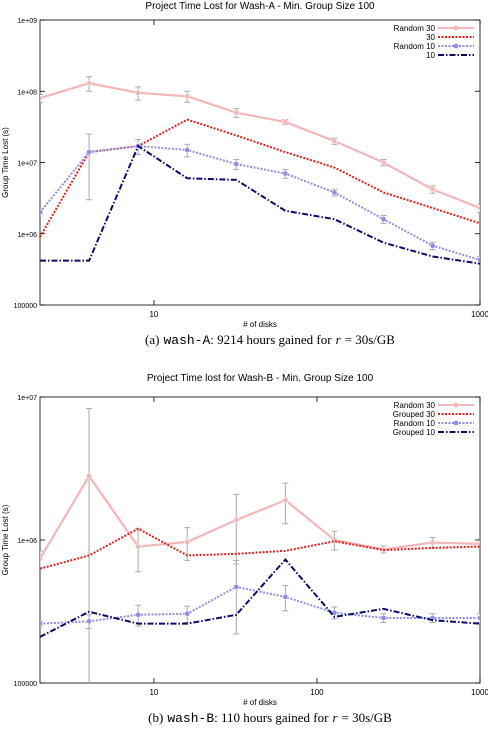 The width and height of the screenshot is (488, 736). What do you see at coordinates (190, 718) in the screenshot?
I see `caption-part: wash-B` at bounding box center [190, 718].